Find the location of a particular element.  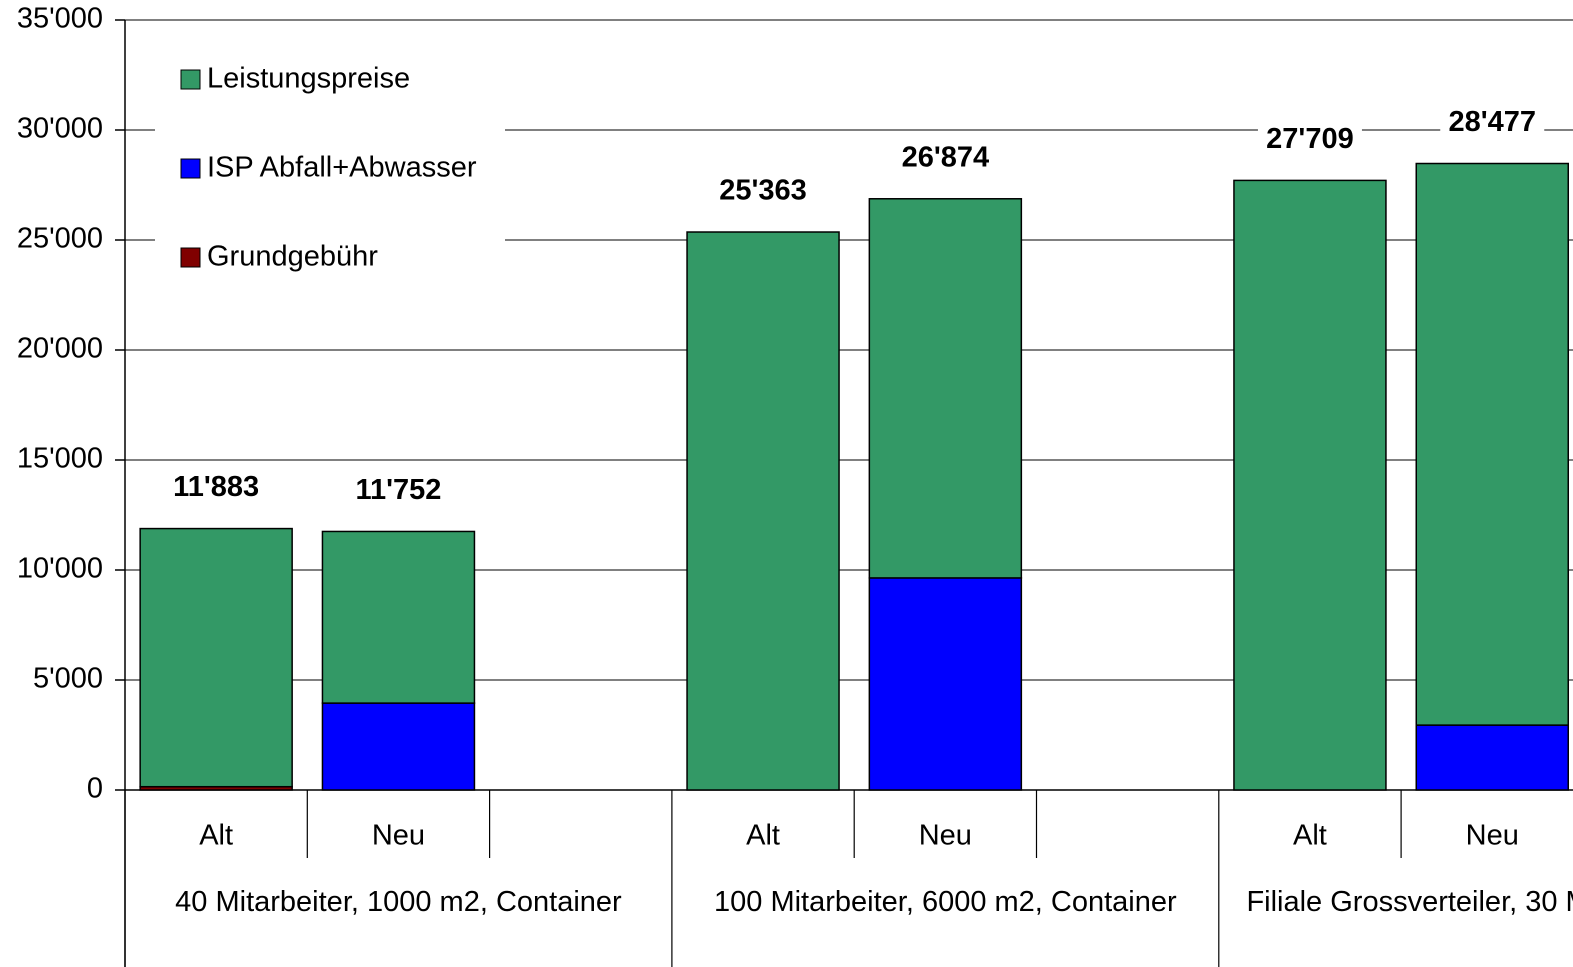

total-label: 25'363 is located at coordinates (763, 191).